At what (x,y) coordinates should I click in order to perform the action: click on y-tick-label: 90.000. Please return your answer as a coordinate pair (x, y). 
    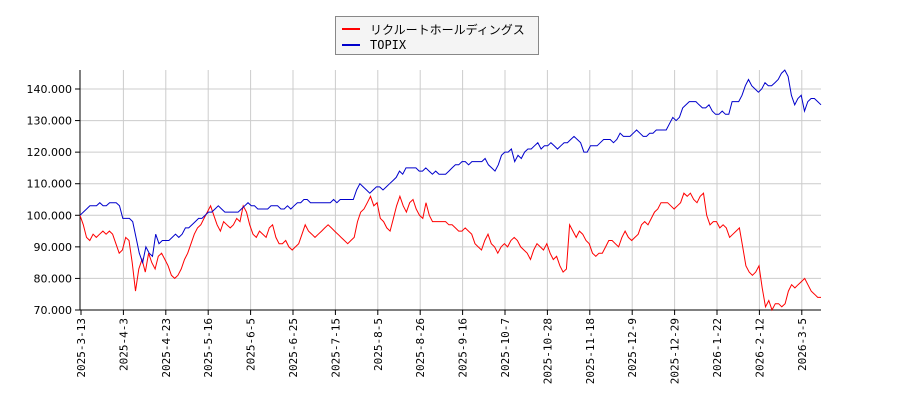
    Looking at the image, I should click on (53, 247).